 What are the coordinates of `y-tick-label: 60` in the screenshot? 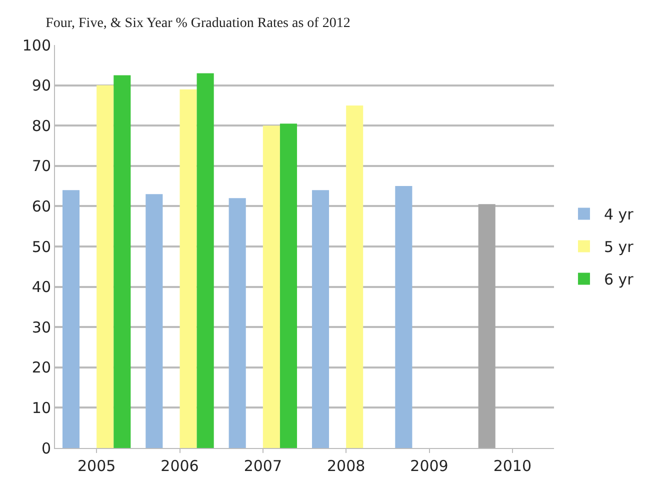 It's located at (41, 206).